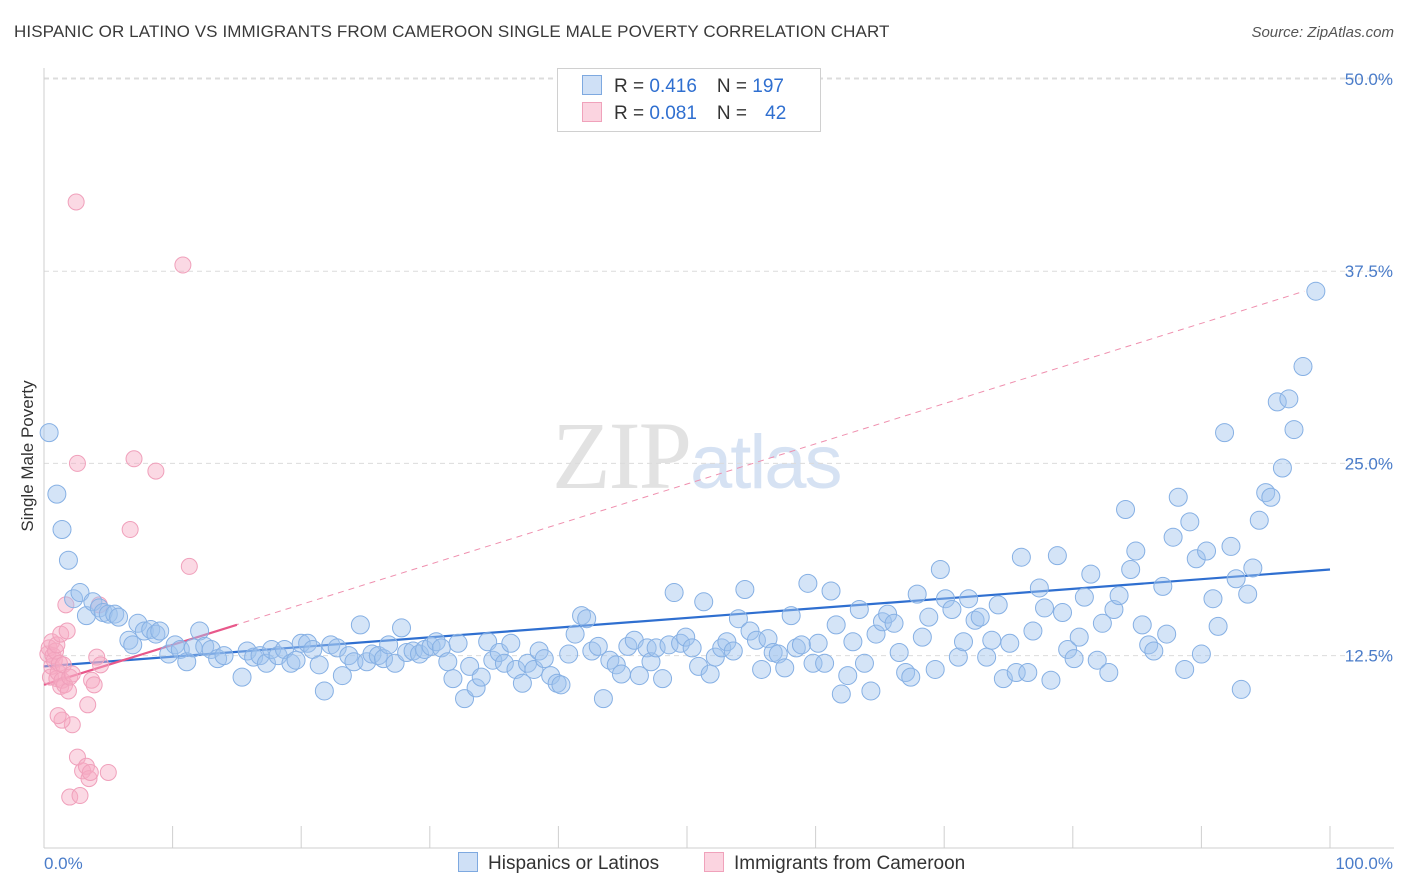  I want to click on x-tick-label: 0.0%, so click(63, 863).